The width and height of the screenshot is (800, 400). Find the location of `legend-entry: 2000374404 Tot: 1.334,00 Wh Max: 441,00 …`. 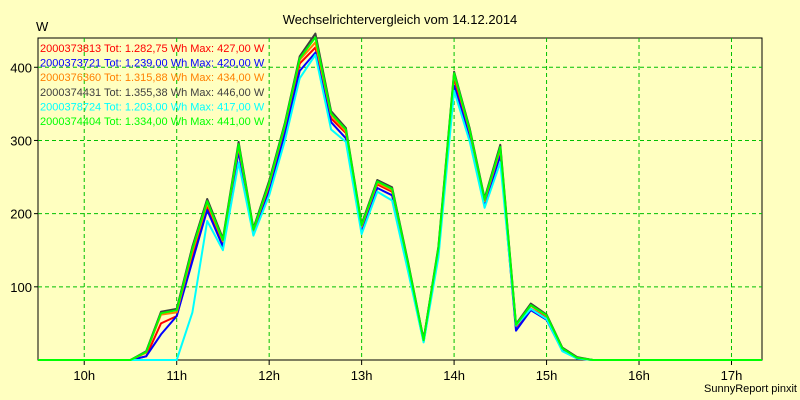

legend-entry: 2000374404 Tot: 1.334,00 Wh Max: 441,00 … is located at coordinates (152, 122).